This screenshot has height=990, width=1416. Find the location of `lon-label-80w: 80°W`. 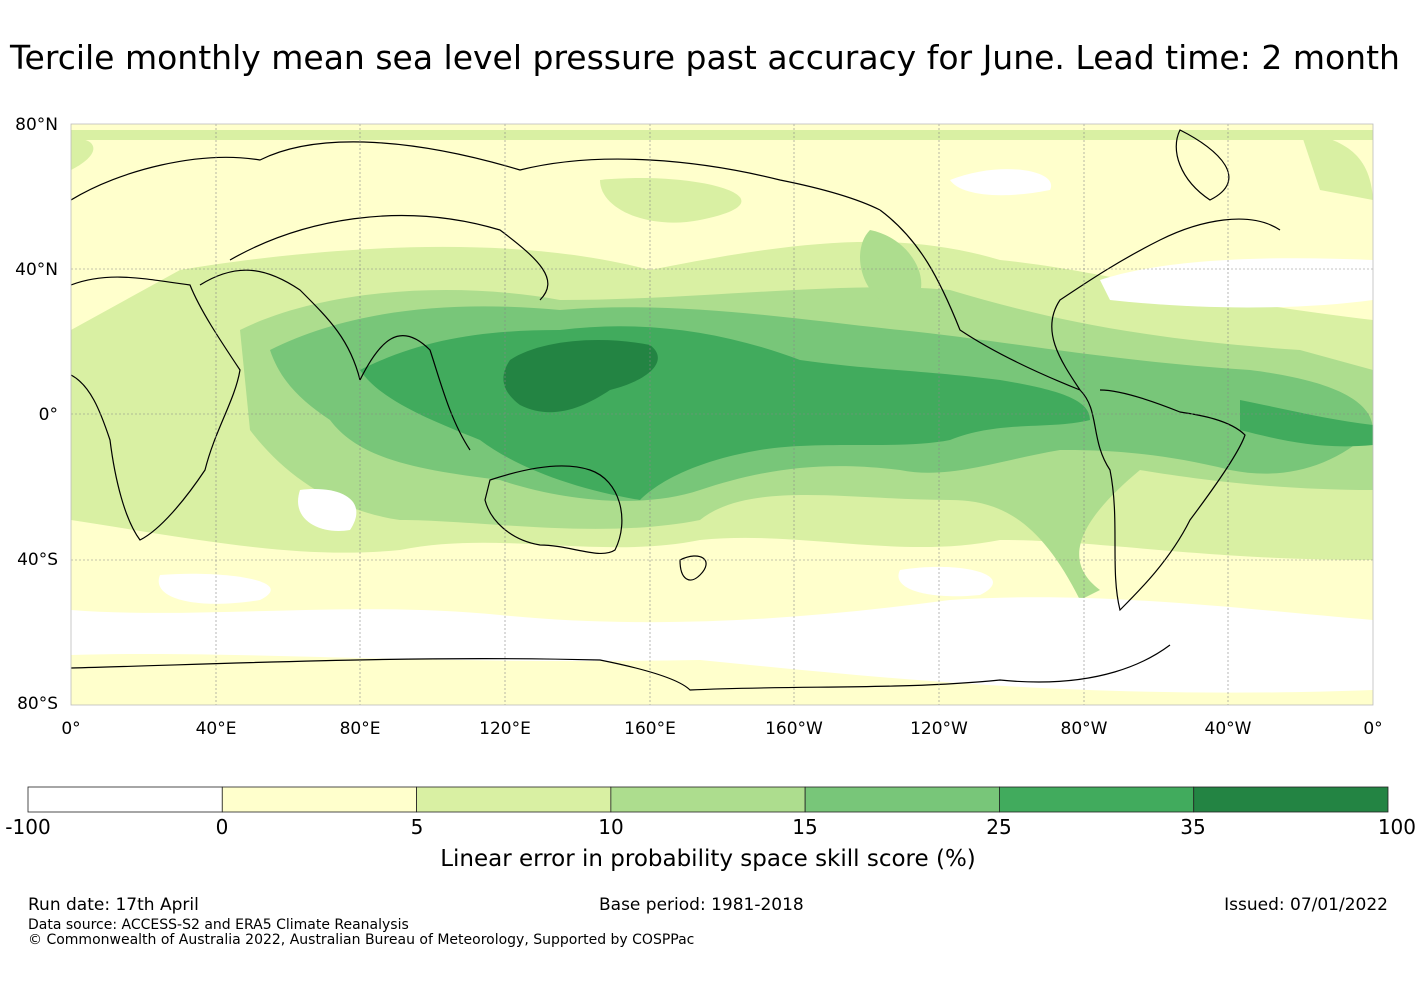

lon-label-80w: 80°W is located at coordinates (1084, 729).